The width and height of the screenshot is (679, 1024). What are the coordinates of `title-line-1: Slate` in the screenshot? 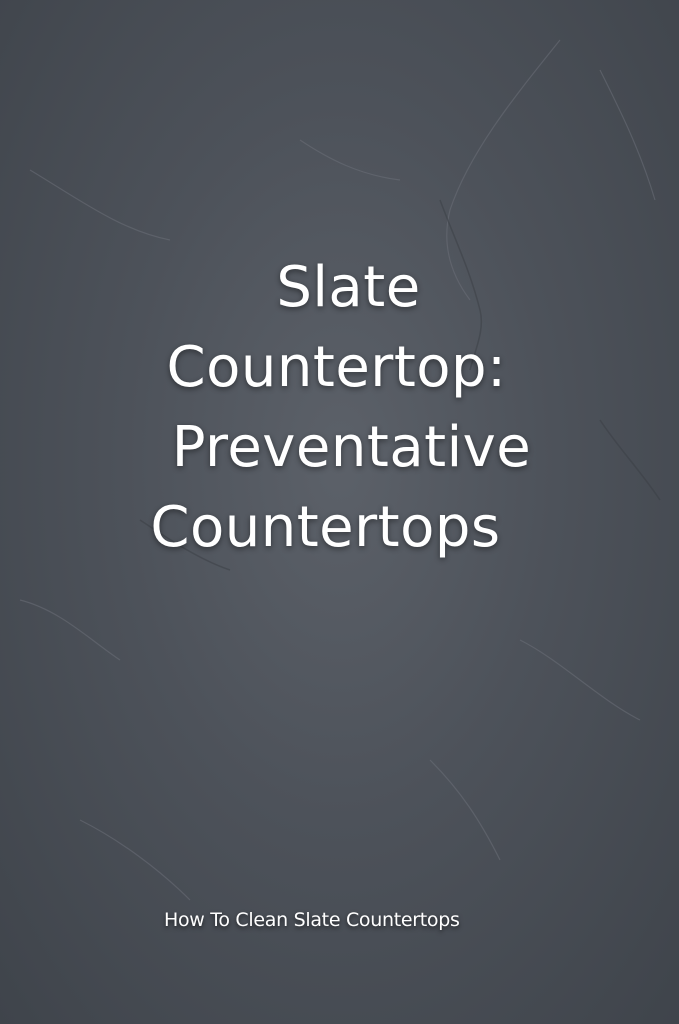 It's located at (348, 287).